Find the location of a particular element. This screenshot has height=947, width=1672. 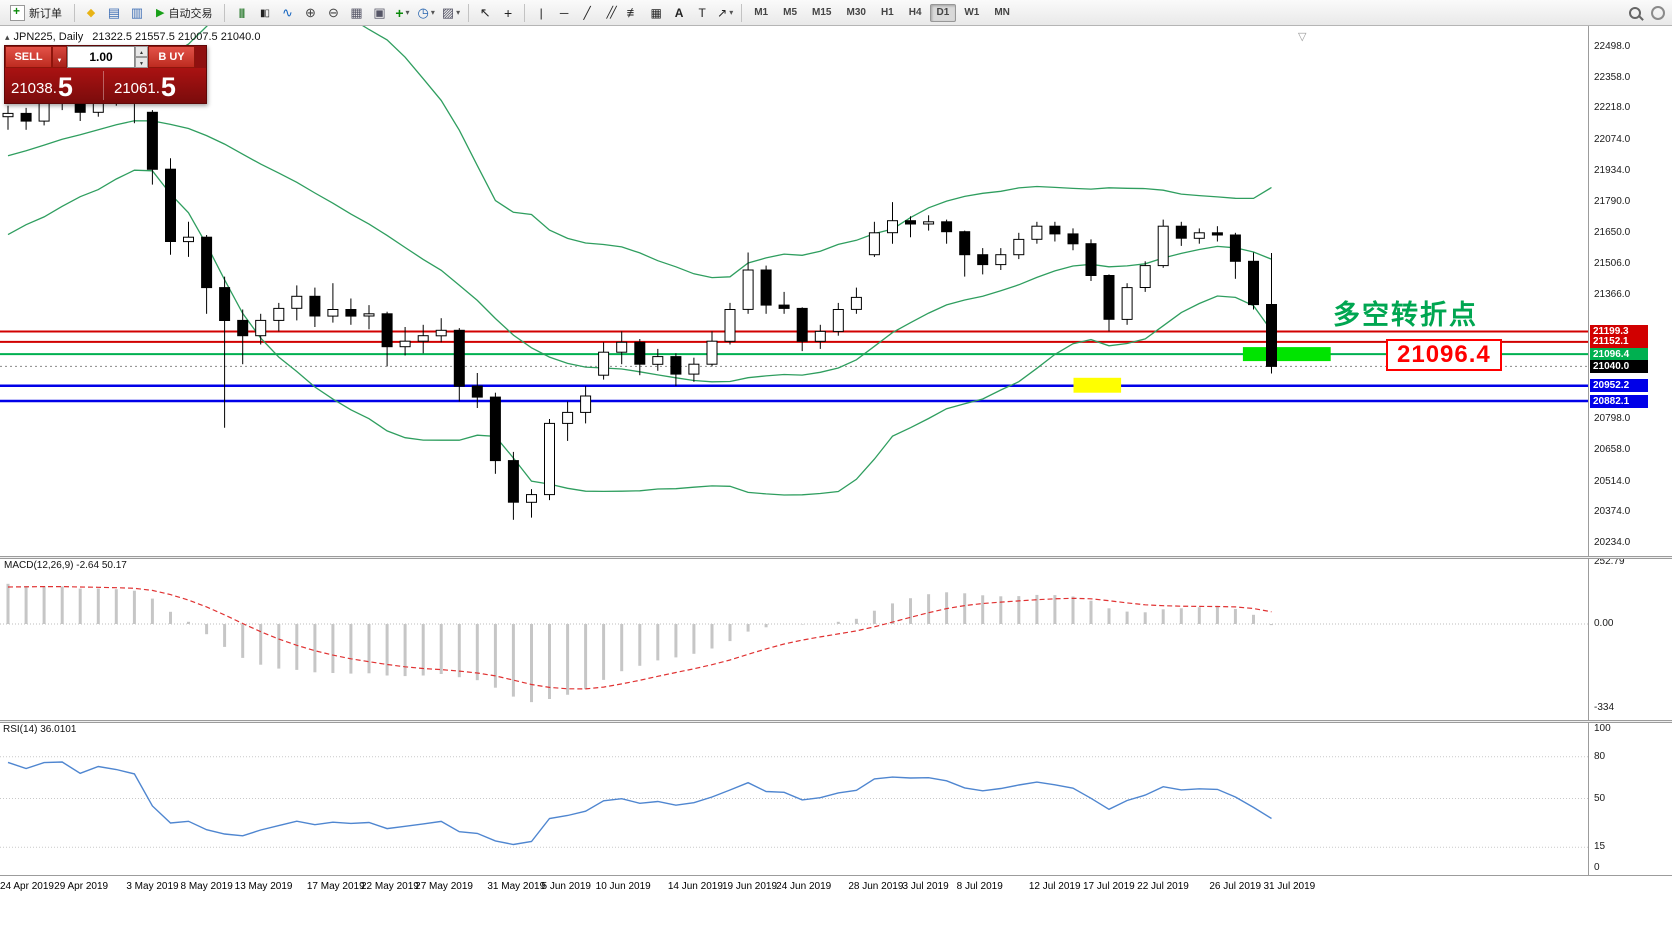

search-magnifier-icon is located at coordinates (1635, 12).